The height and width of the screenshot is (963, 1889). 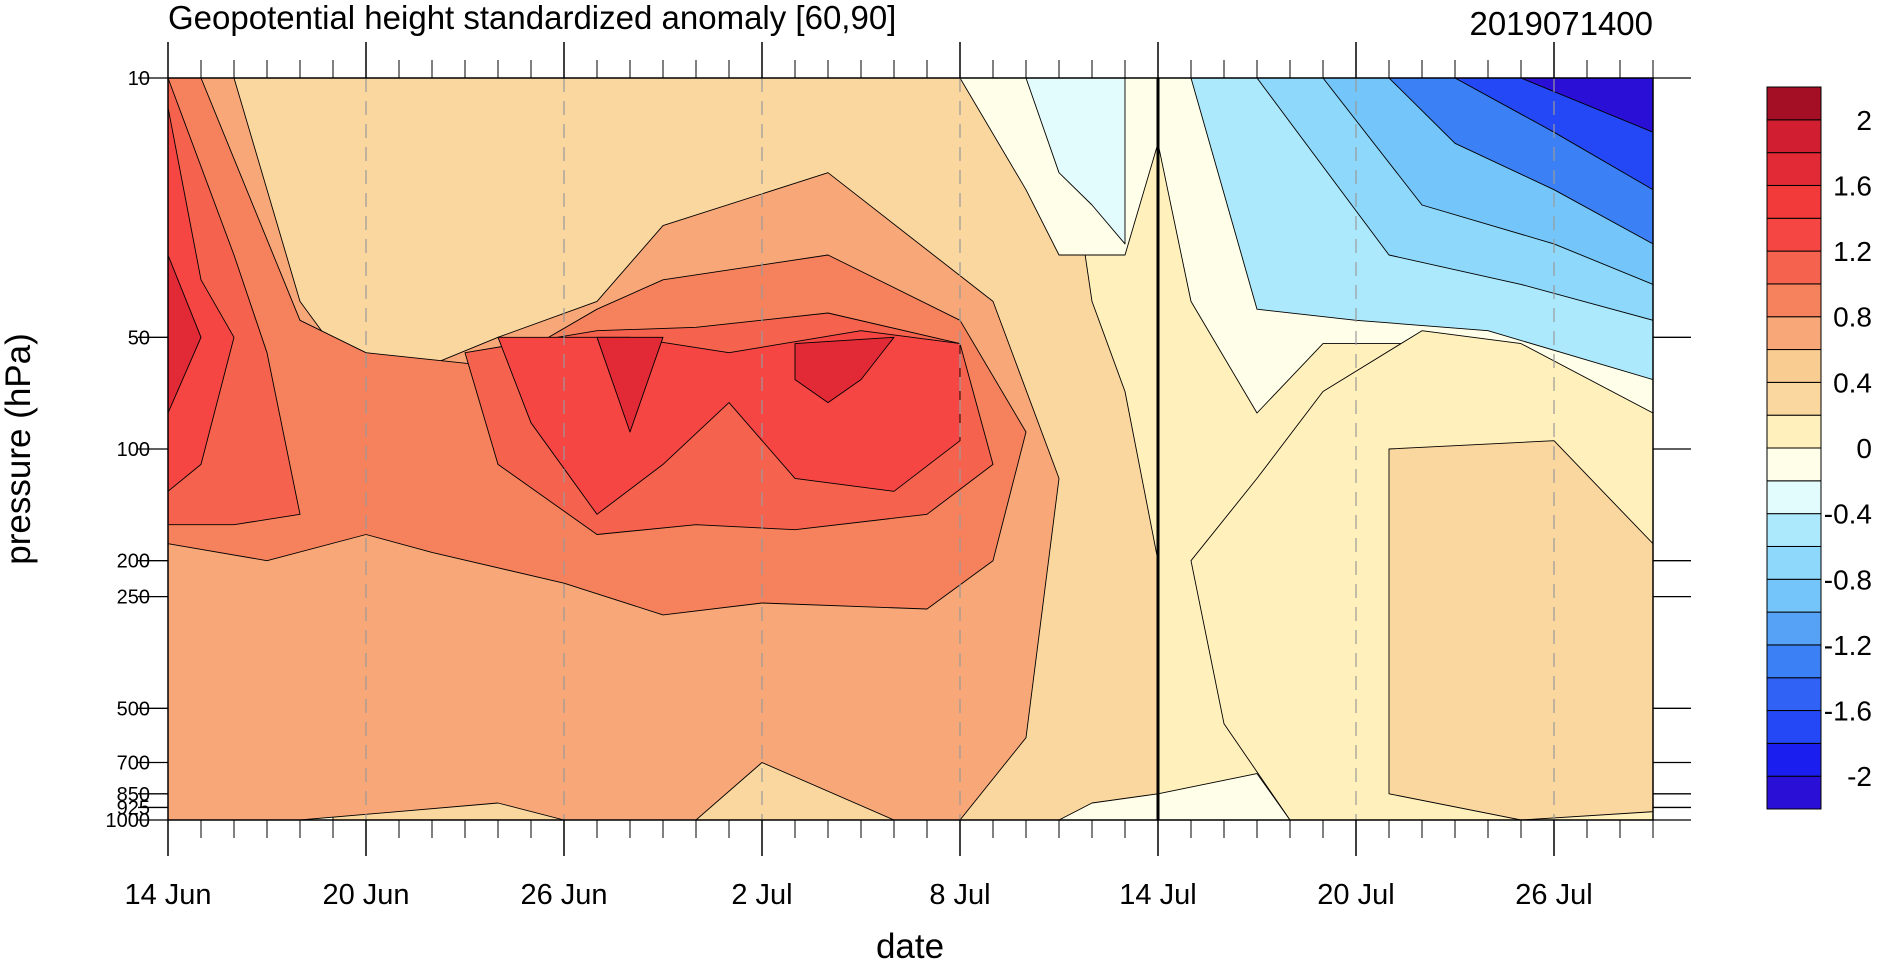 What do you see at coordinates (133, 808) in the screenshot?
I see `y-tick-label: 925` at bounding box center [133, 808].